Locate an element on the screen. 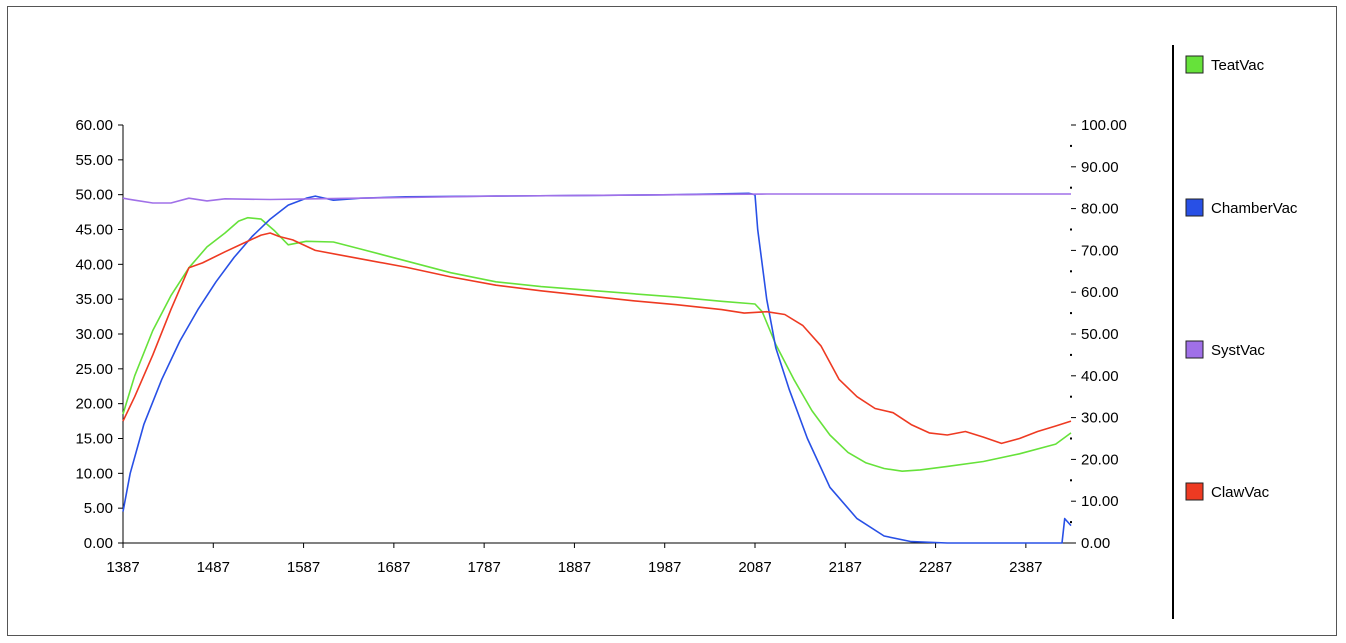  y-left-tick-label: 60.00 is located at coordinates (94, 125).